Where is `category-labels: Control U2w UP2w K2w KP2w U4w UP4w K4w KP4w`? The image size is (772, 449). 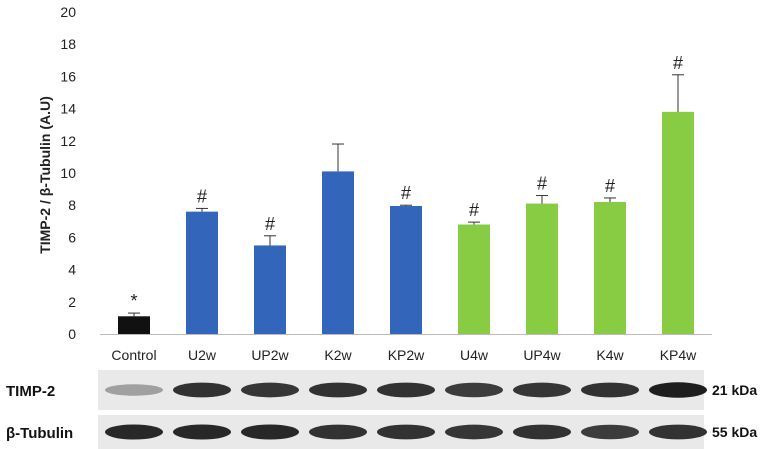 category-labels: Control U2w UP2w K2w KP2w U4w UP4w K4w KP4w is located at coordinates (404, 355).